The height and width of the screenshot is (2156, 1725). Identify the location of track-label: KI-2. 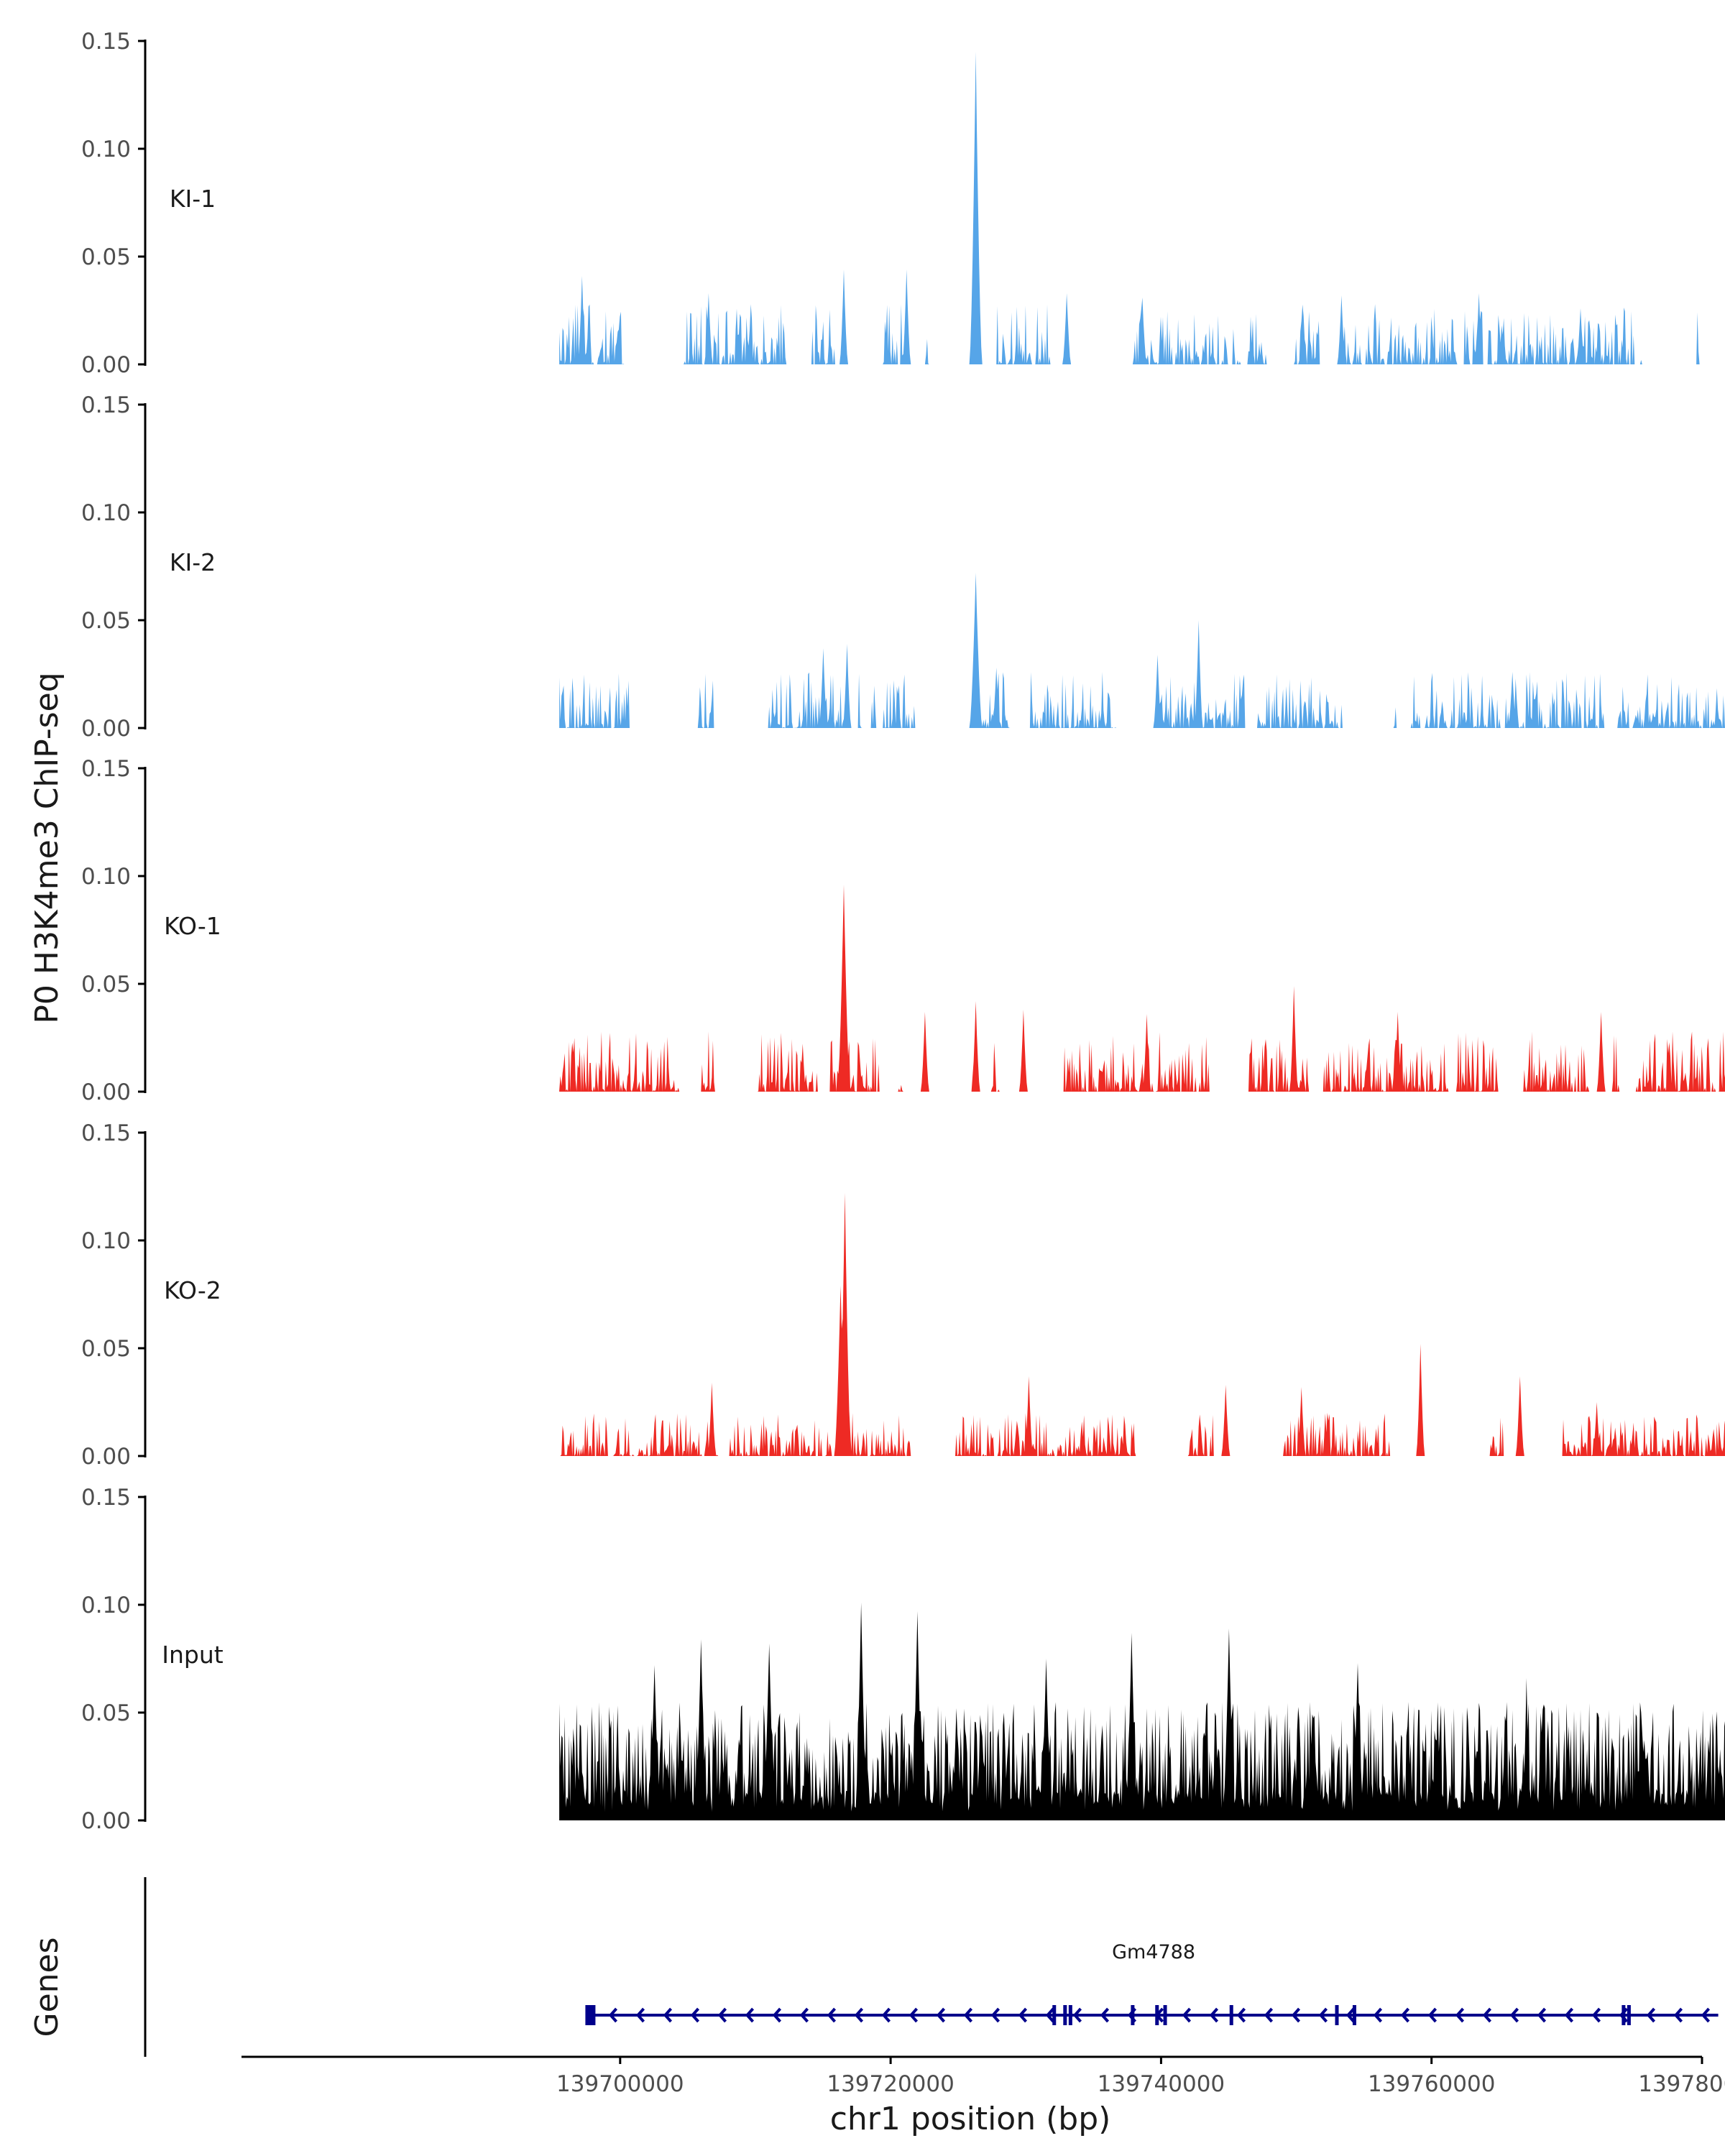
(193, 562).